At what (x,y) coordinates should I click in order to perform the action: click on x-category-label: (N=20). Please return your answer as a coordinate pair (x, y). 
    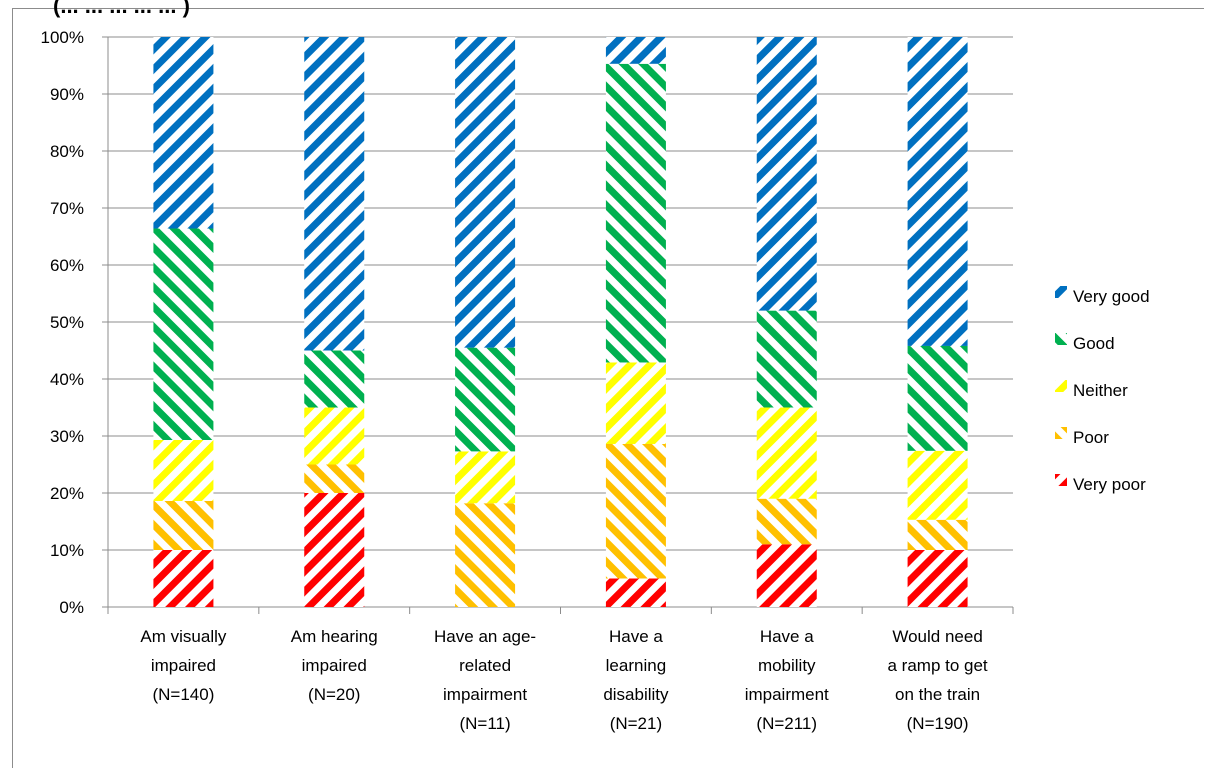
    Looking at the image, I should click on (334, 694).